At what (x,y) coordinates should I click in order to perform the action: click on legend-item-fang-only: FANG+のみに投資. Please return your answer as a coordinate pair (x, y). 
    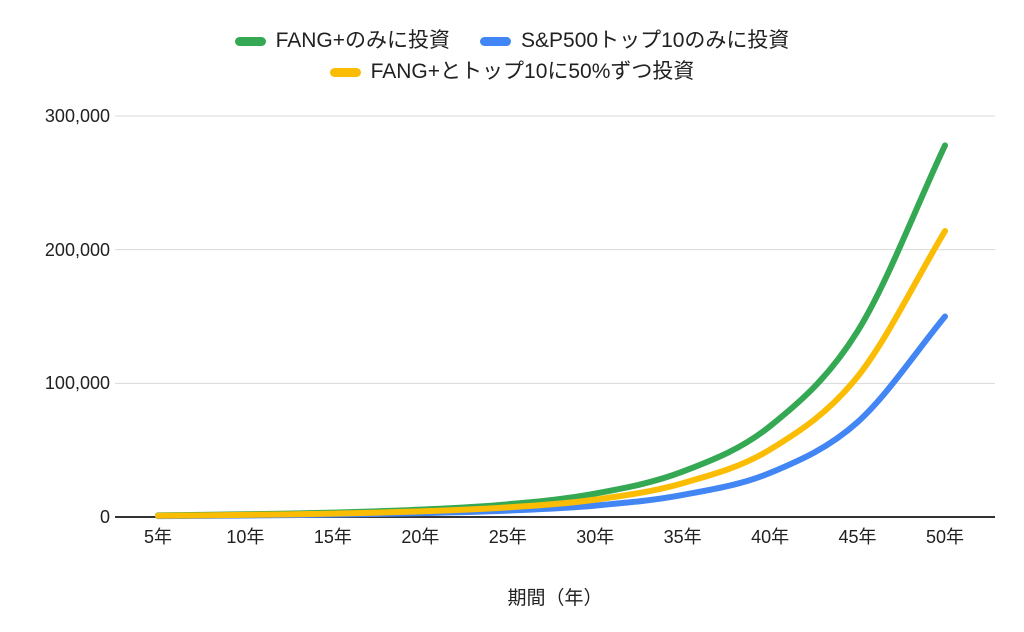
    Looking at the image, I should click on (342, 41).